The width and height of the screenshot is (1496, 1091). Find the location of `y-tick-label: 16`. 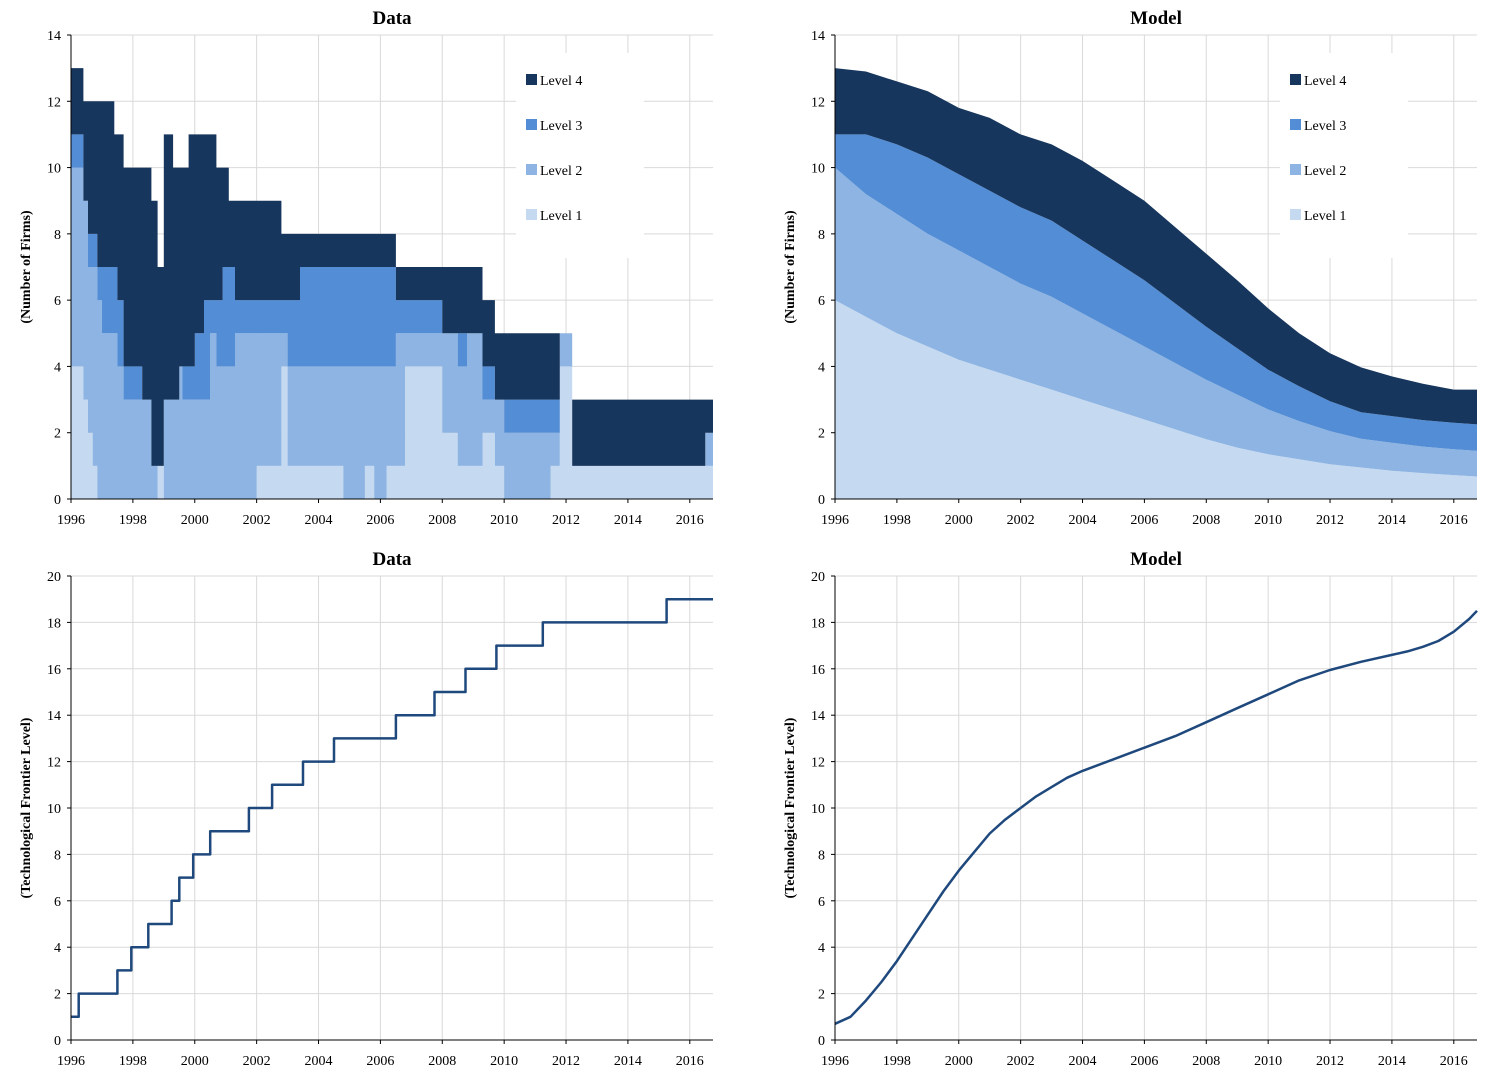

y-tick-label: 16 is located at coordinates (818, 670).